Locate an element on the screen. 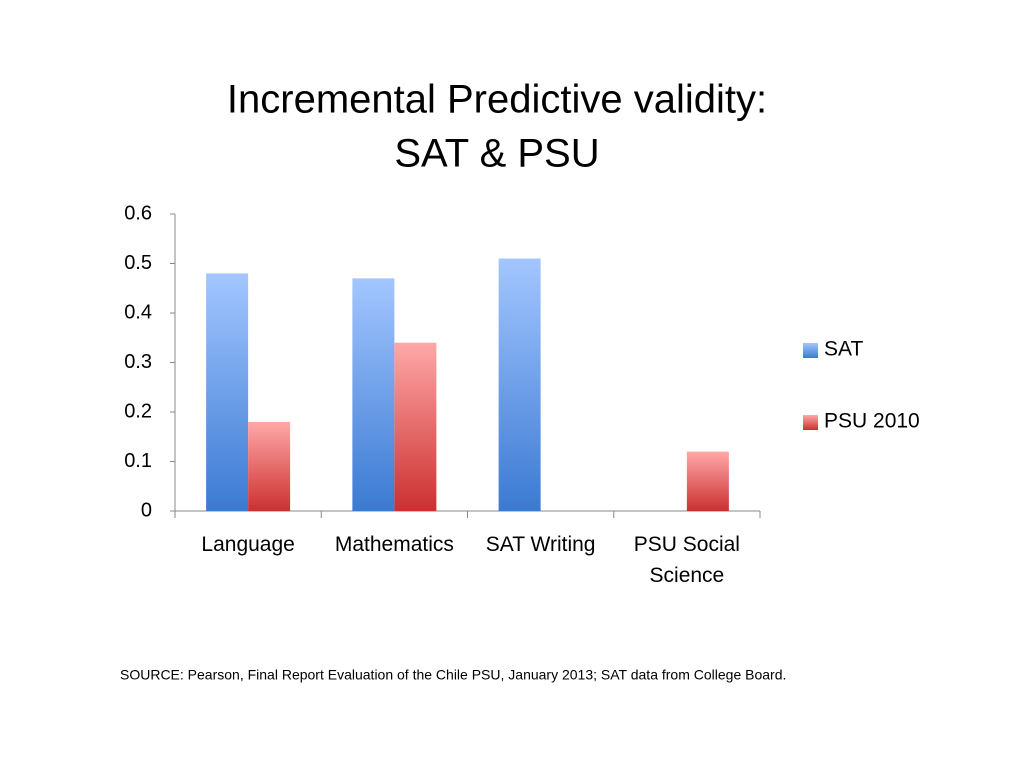 This screenshot has width=1024, height=768. y-tick-label: 0 is located at coordinates (146, 510).